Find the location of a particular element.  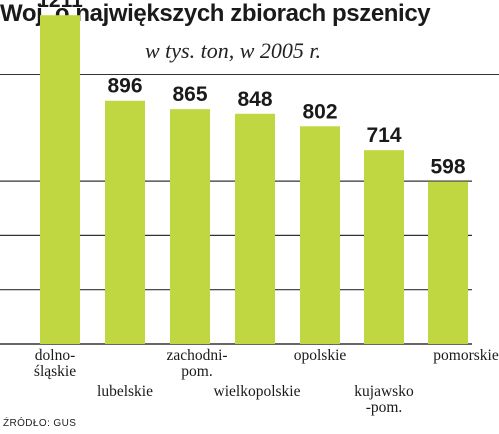

category-label: pom. is located at coordinates (196, 371).